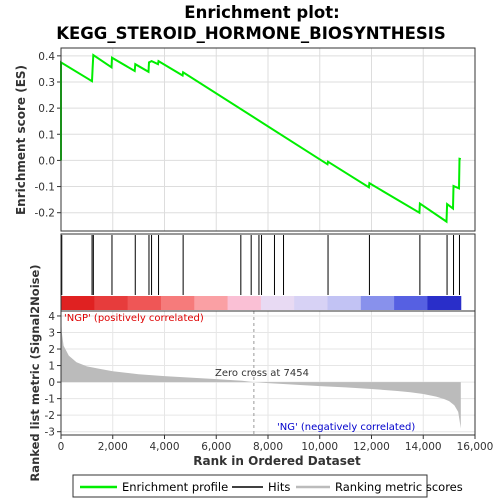  What do you see at coordinates (61, 447) in the screenshot?
I see `metric-x-tick-label: 0` at bounding box center [61, 447].